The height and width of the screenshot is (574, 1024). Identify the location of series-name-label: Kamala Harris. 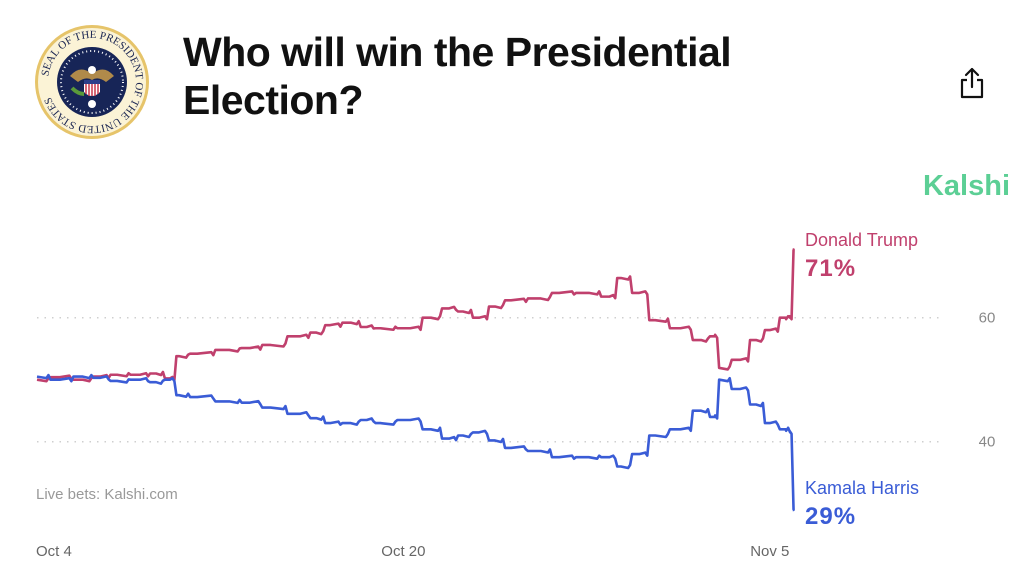
(862, 488).